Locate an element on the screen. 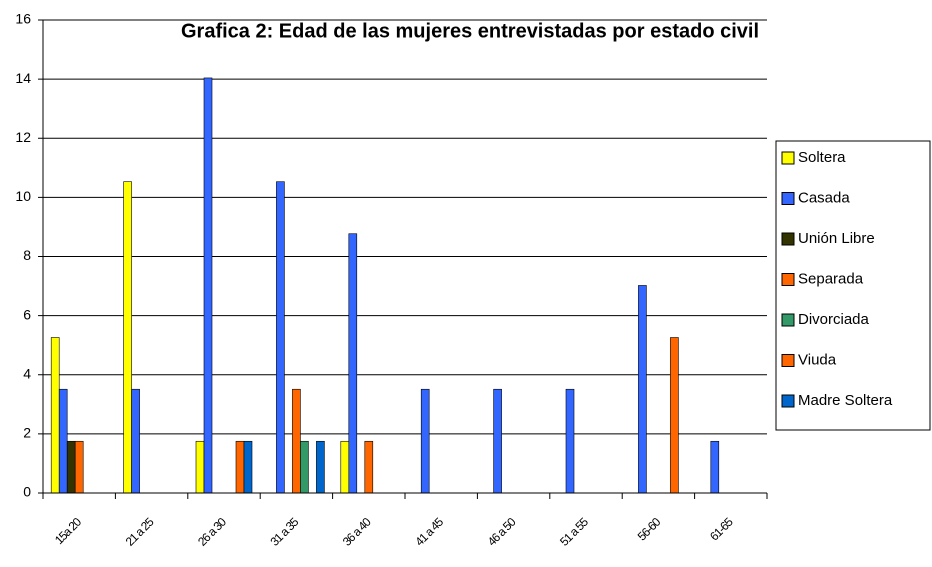 The width and height of the screenshot is (932, 567). legend-label: Separada is located at coordinates (831, 278).